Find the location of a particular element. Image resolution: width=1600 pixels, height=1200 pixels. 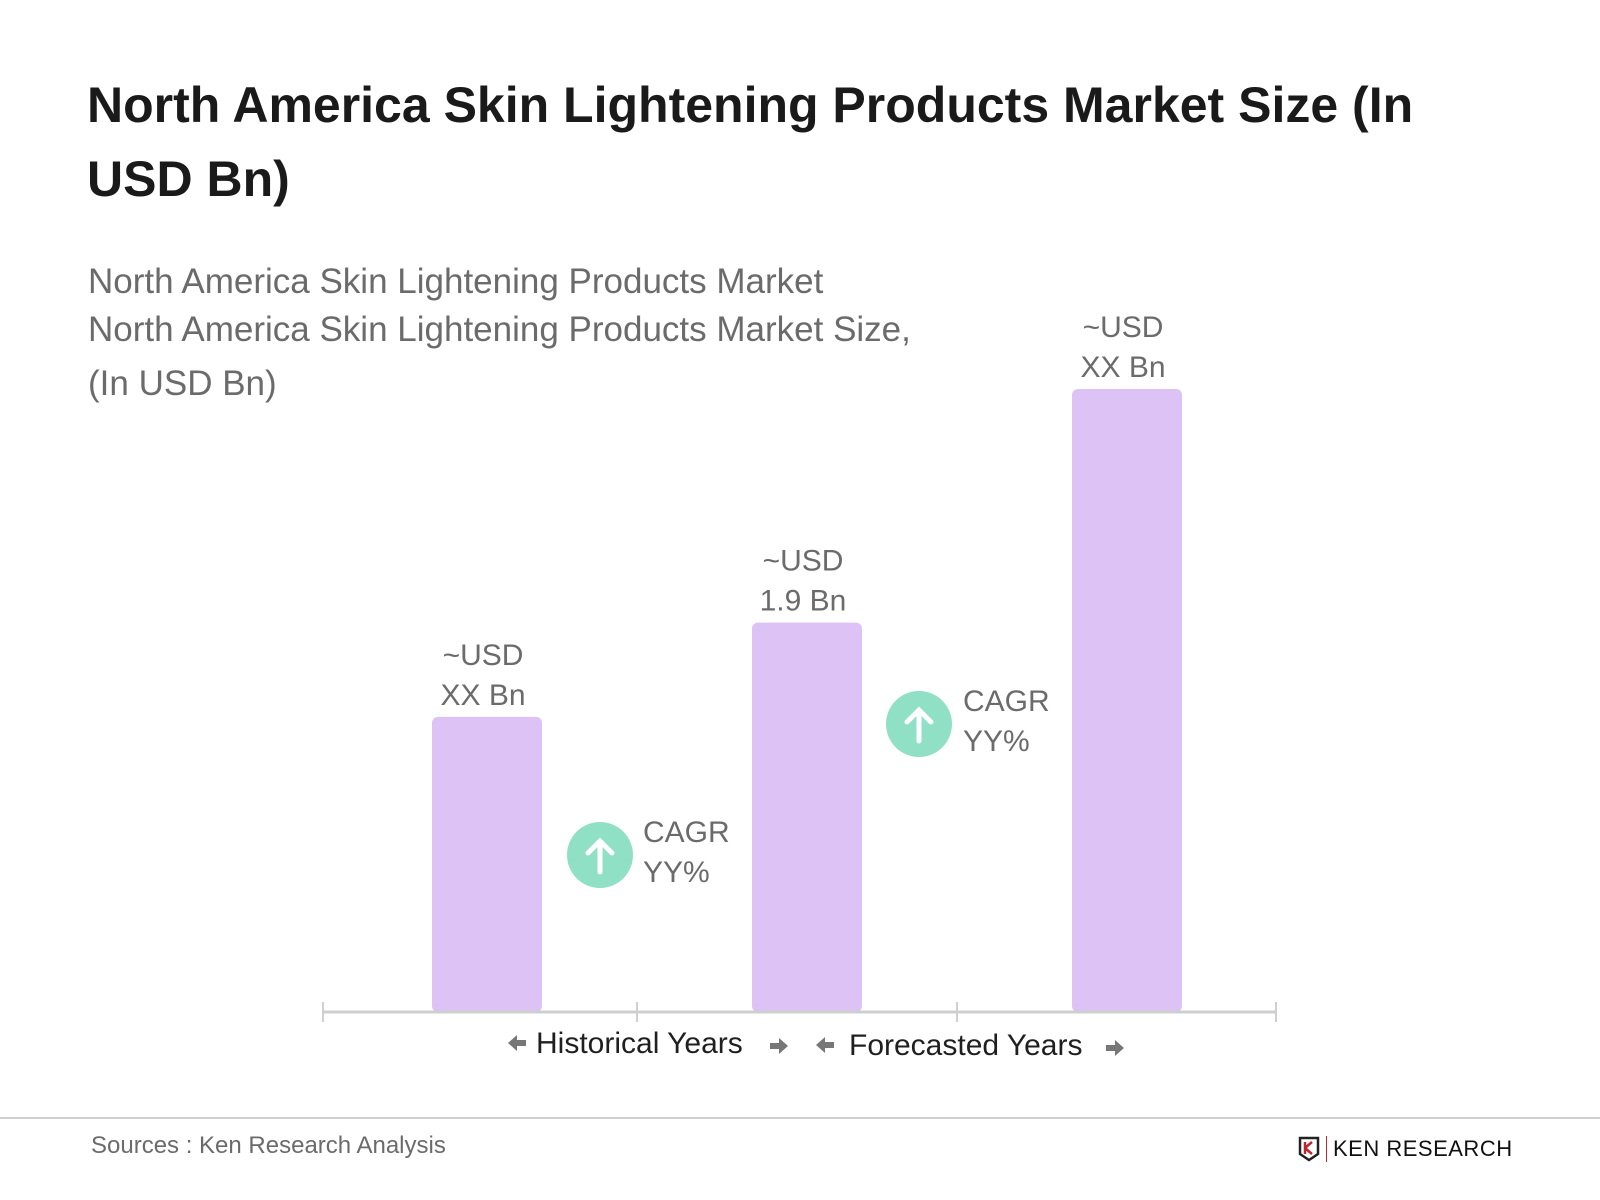

historical-years-label: Historical Years is located at coordinates (639, 1043).